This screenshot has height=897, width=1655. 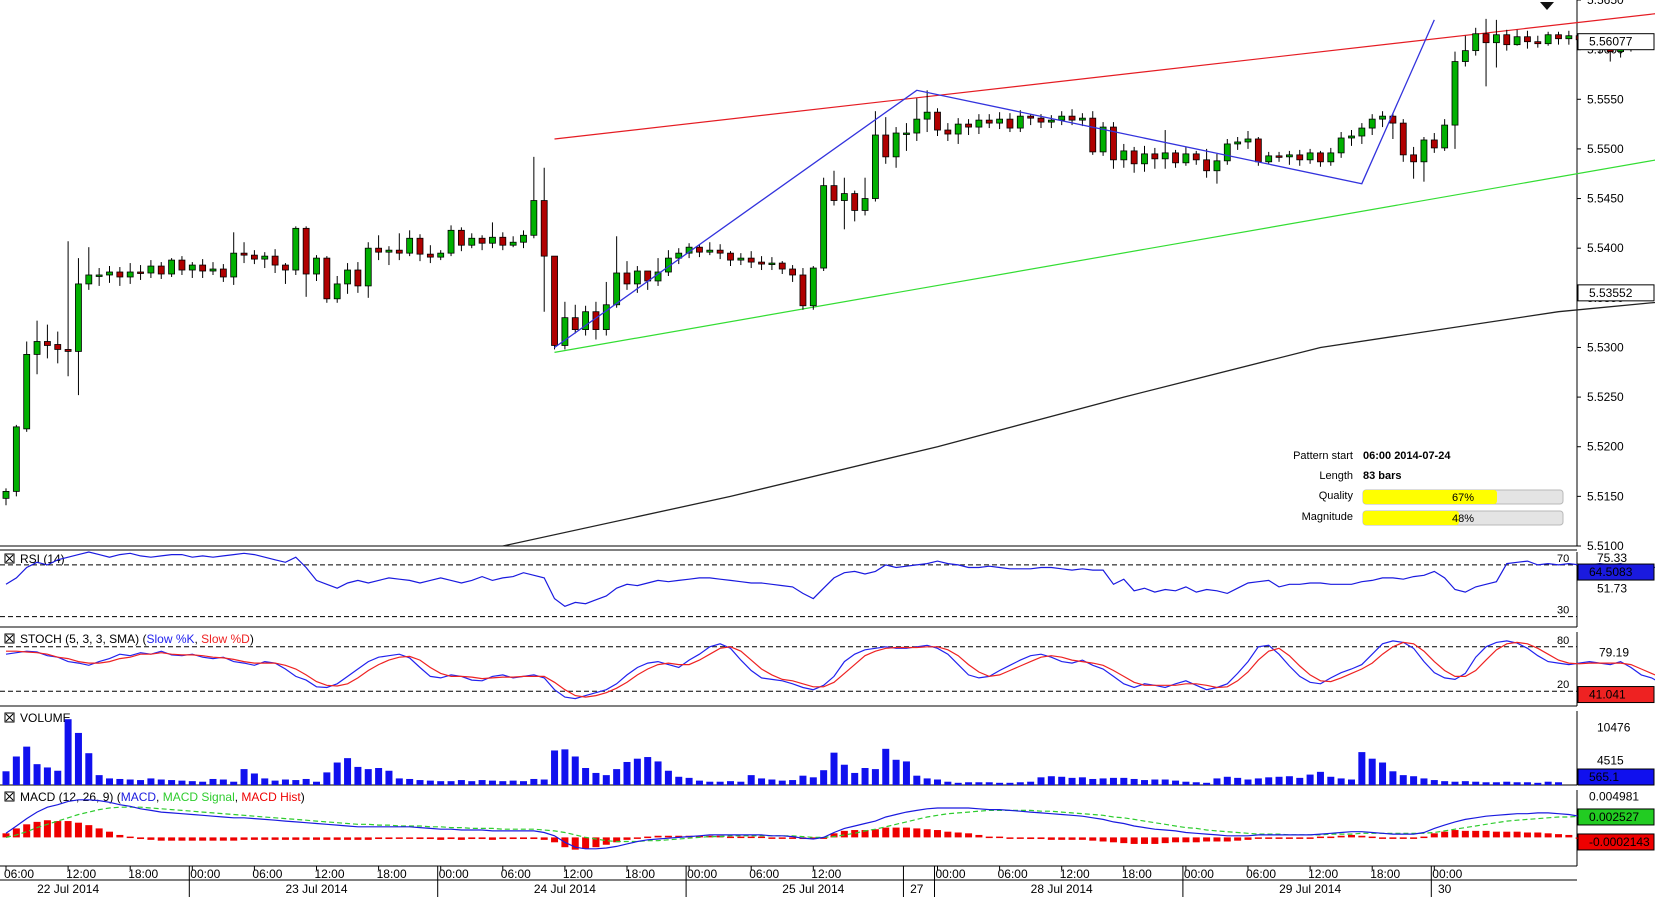 I want to click on stoch-legend-close: ), so click(x=252, y=639).